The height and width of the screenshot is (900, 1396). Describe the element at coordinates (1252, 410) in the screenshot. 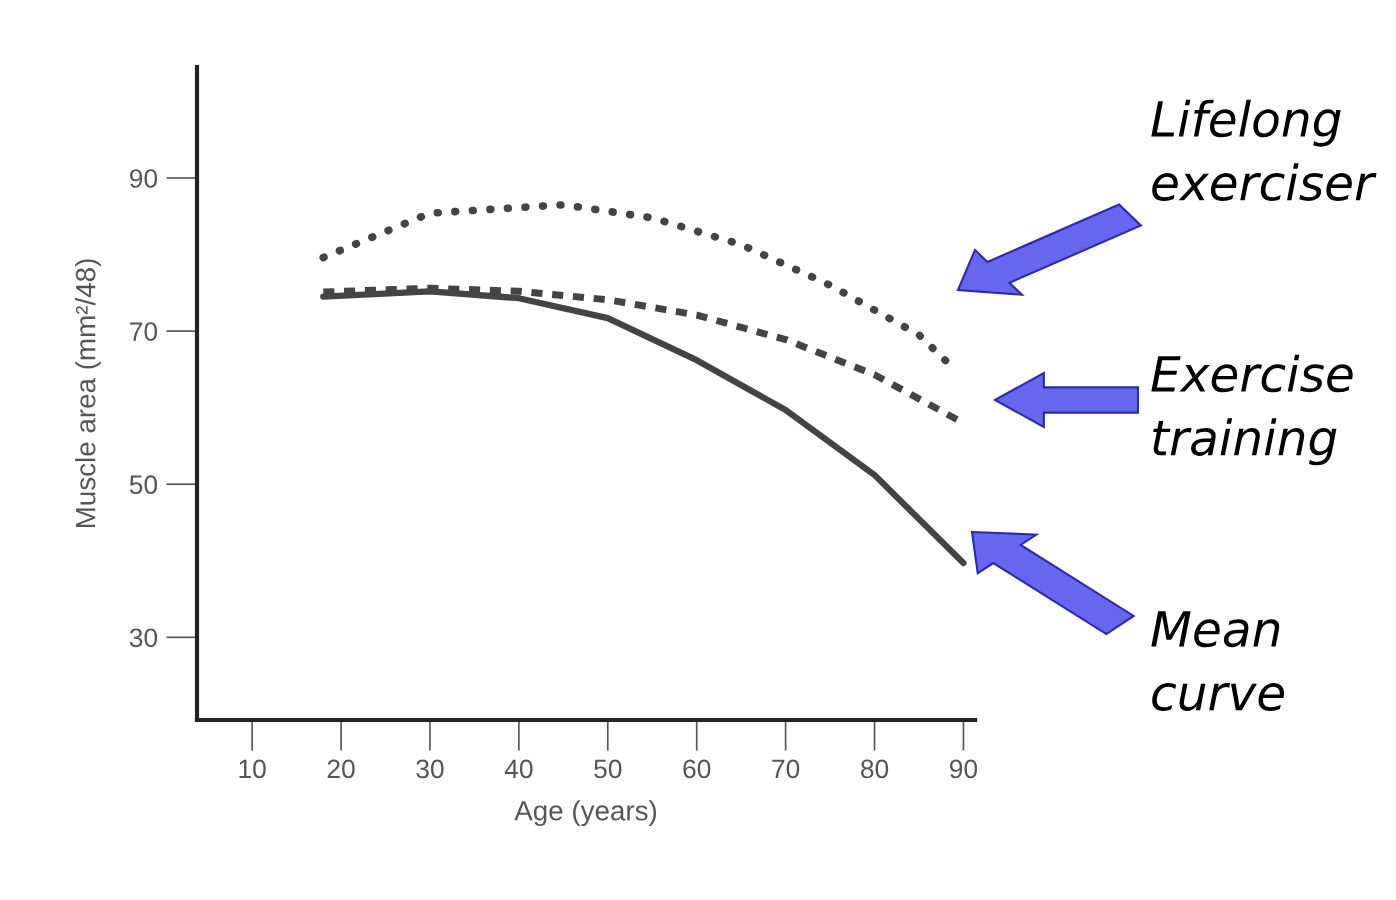

I see `text: Exercise training` at that location.